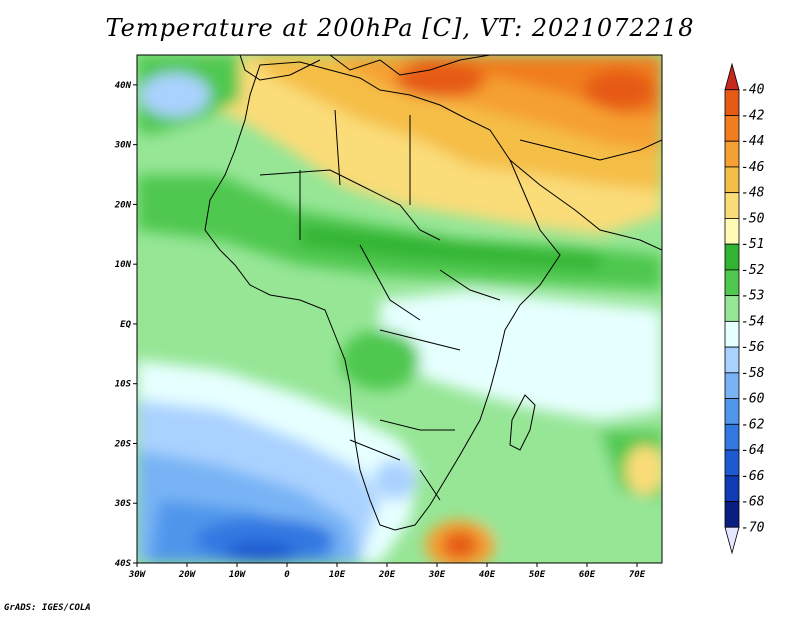  Describe the element at coordinates (123, 444) in the screenshot. I see `lat-tick-label: 20S` at that location.